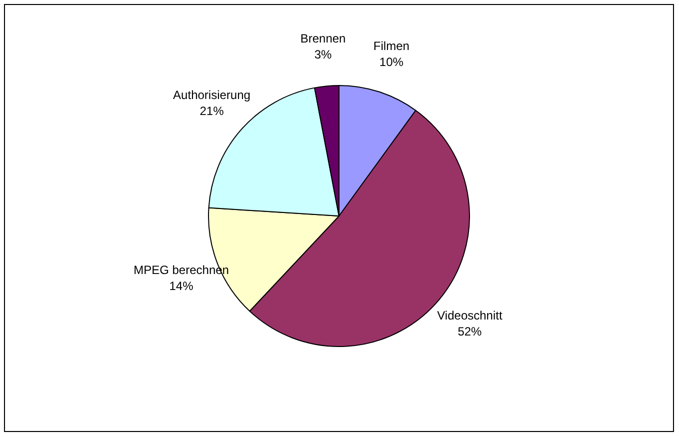  Describe the element at coordinates (323, 54) in the screenshot. I see `data-label: 3%` at that location.